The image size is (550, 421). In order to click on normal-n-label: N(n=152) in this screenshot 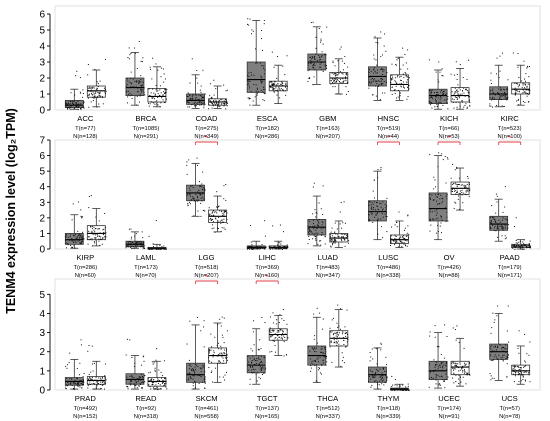, I will do `click(85, 417)`.